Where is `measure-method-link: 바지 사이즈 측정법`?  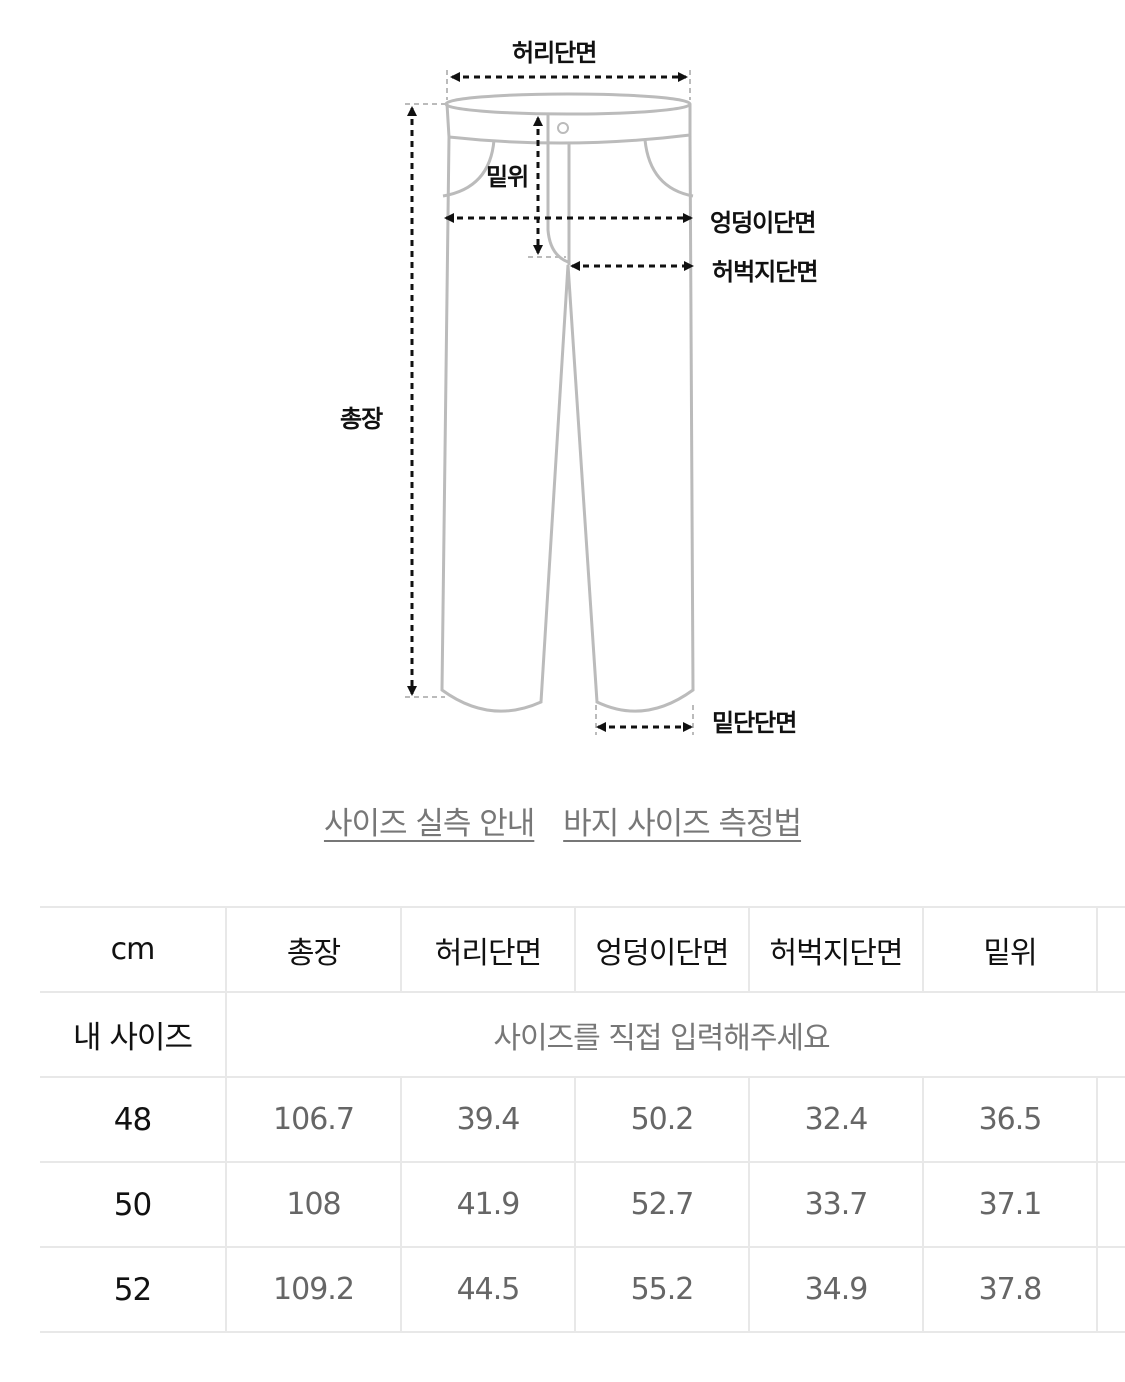
measure-method-link: 바지 사이즈 측정법 is located at coordinates (682, 824).